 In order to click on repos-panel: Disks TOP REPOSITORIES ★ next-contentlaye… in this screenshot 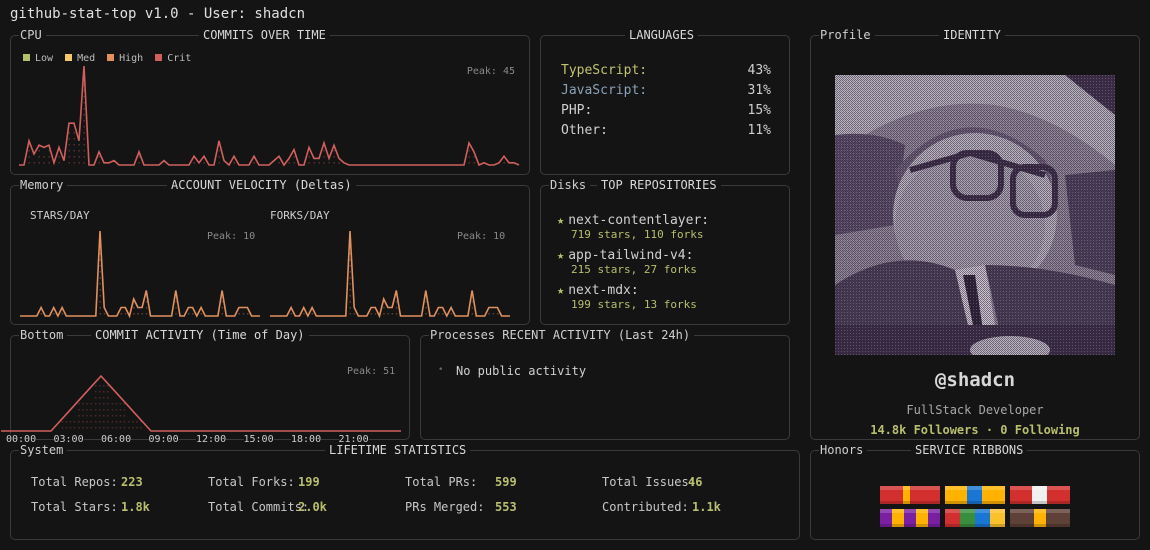, I will do `click(665, 251)`.